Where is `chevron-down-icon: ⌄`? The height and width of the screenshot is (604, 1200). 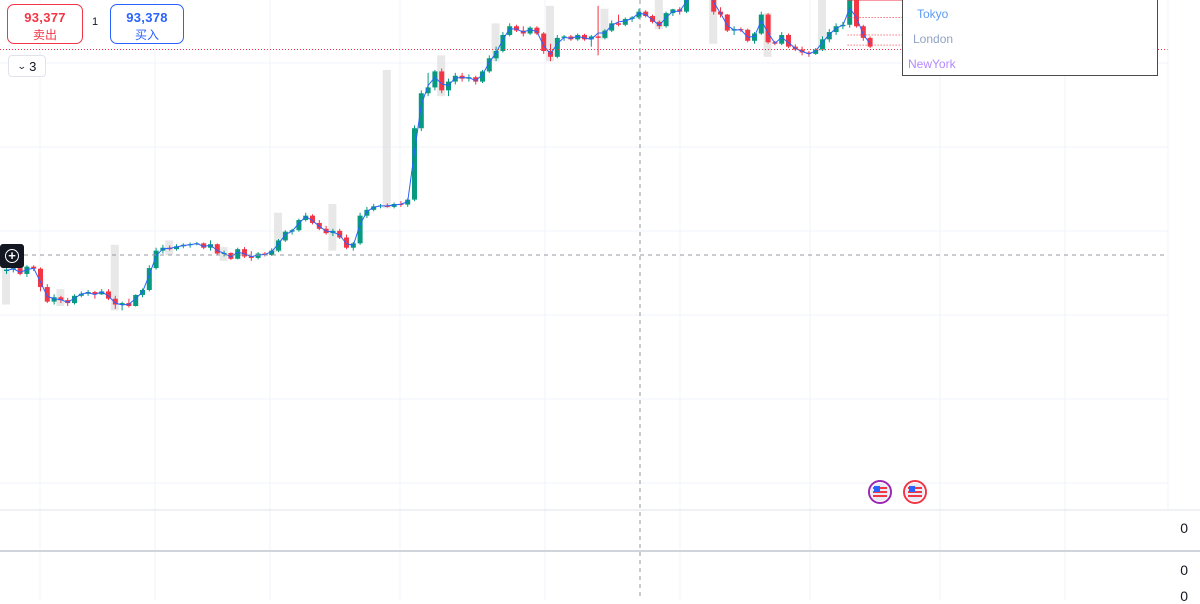
chevron-down-icon: ⌄ is located at coordinates (21, 65).